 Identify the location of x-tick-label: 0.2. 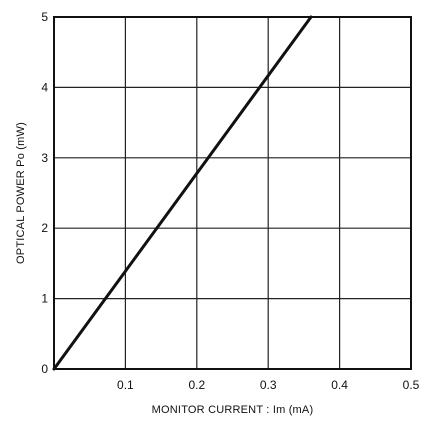
(196, 385).